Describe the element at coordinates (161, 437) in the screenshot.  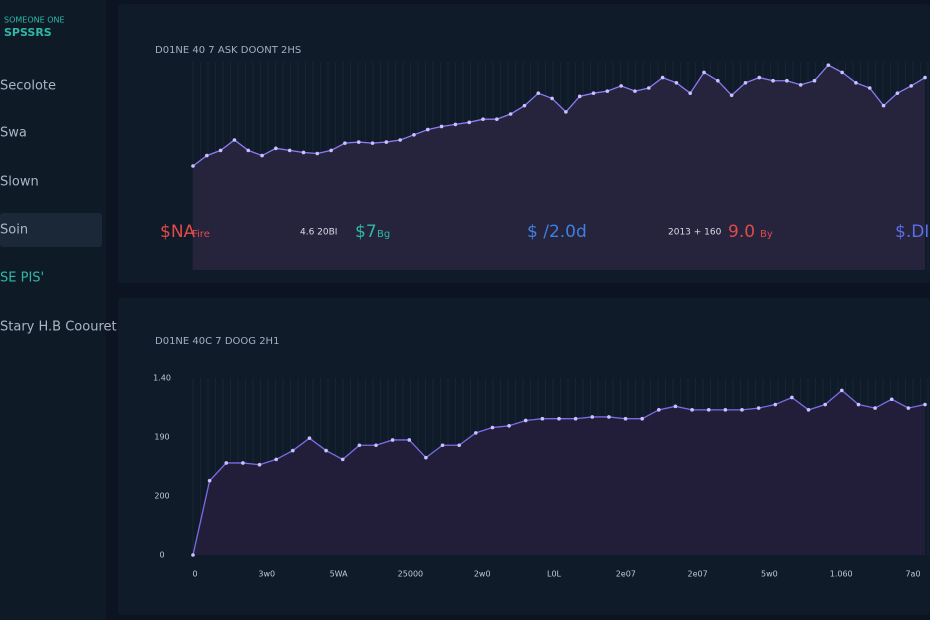
I see `y-tick-label: 190` at that location.